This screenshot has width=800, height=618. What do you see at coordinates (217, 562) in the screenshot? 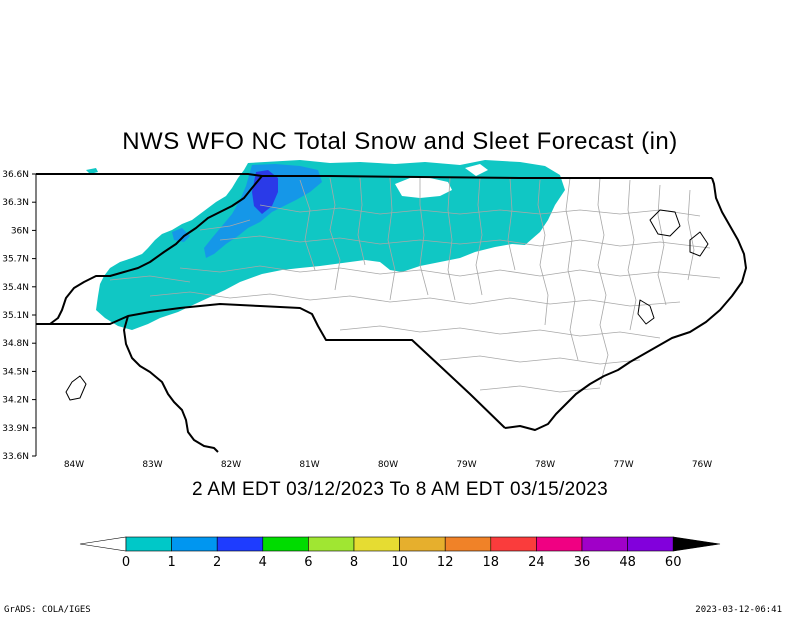
I see `colorbar-label: 2` at bounding box center [217, 562].